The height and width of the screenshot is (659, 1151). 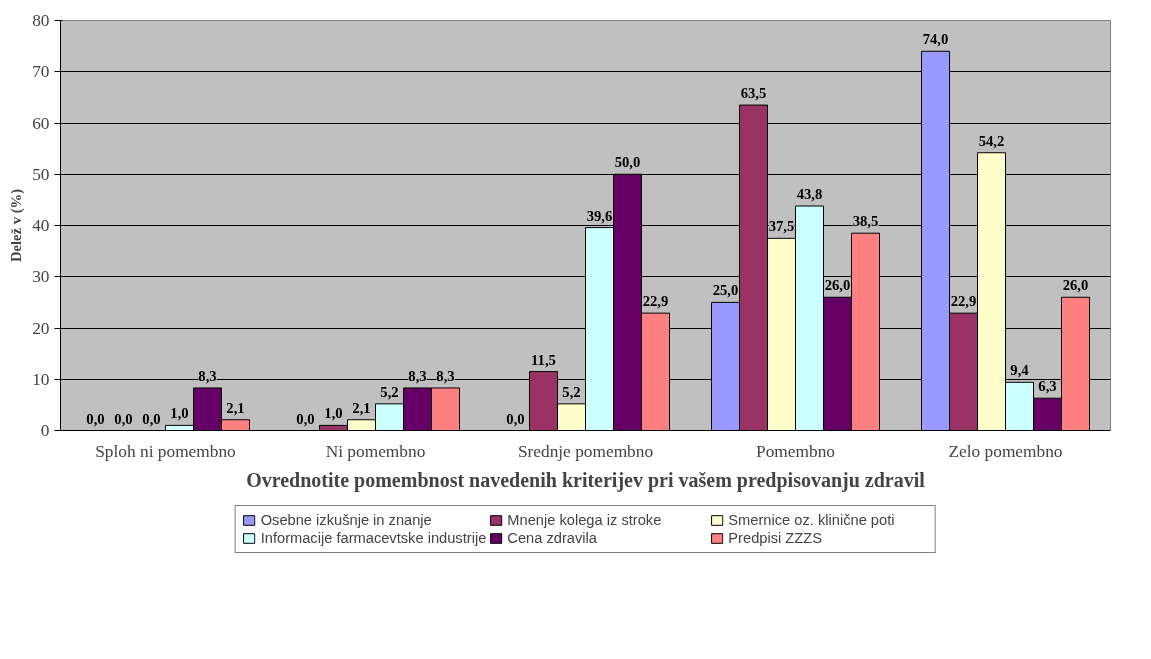 What do you see at coordinates (627, 162) in the screenshot?
I see `data-label: 50,0` at bounding box center [627, 162].